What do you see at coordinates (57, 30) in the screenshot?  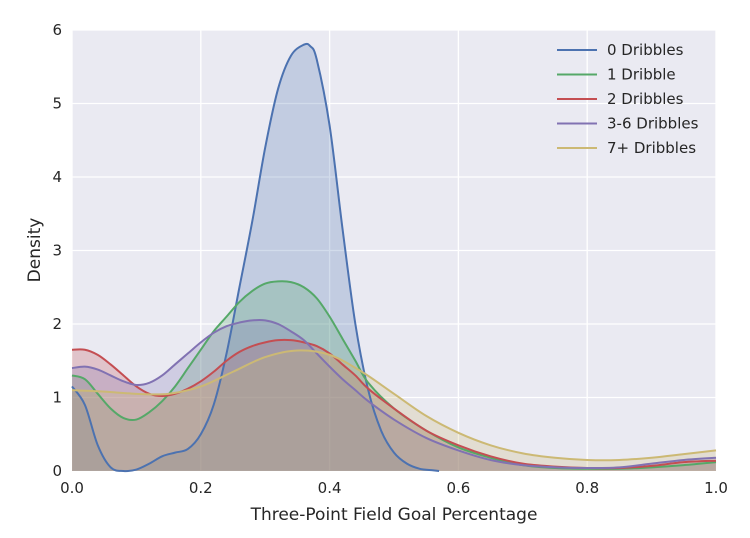 I see `y-tick-label: 6` at bounding box center [57, 30].